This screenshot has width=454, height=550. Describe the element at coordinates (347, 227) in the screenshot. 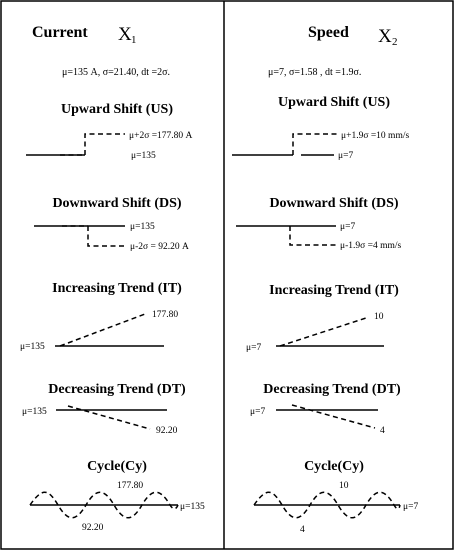

I see `right-ds-base-label: μ=7` at that location.